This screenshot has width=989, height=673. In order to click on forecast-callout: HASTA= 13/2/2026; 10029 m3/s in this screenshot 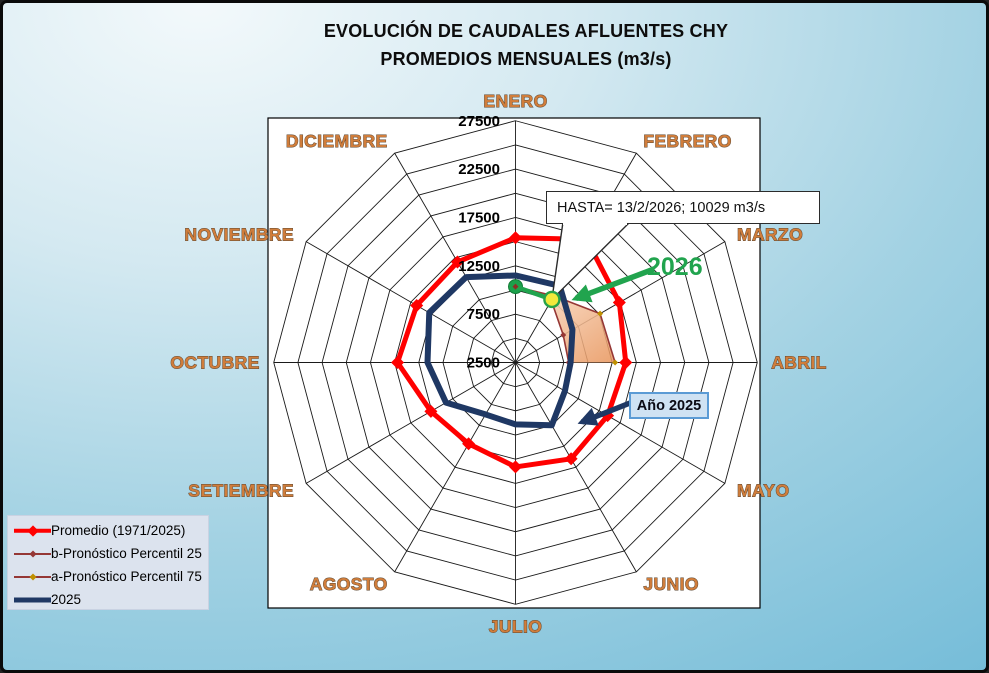, I will do `click(683, 208)`.